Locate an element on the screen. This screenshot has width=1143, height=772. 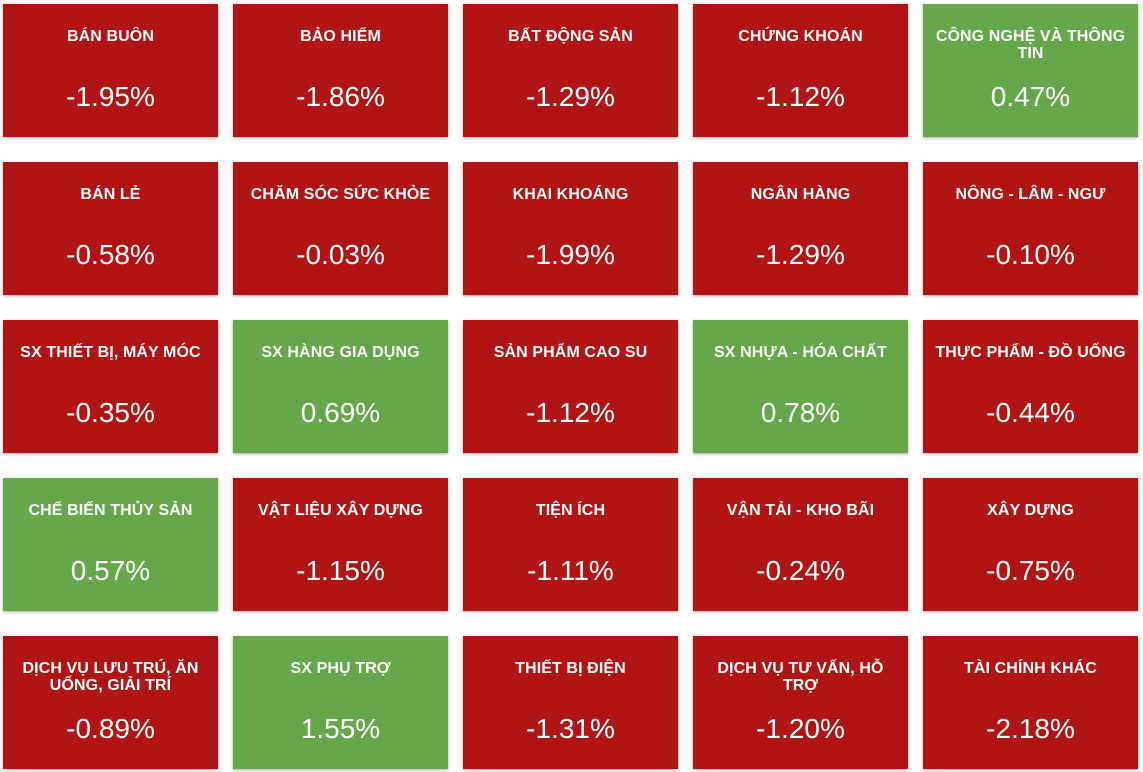
sector-change-value: 0.69% is located at coordinates (340, 412).